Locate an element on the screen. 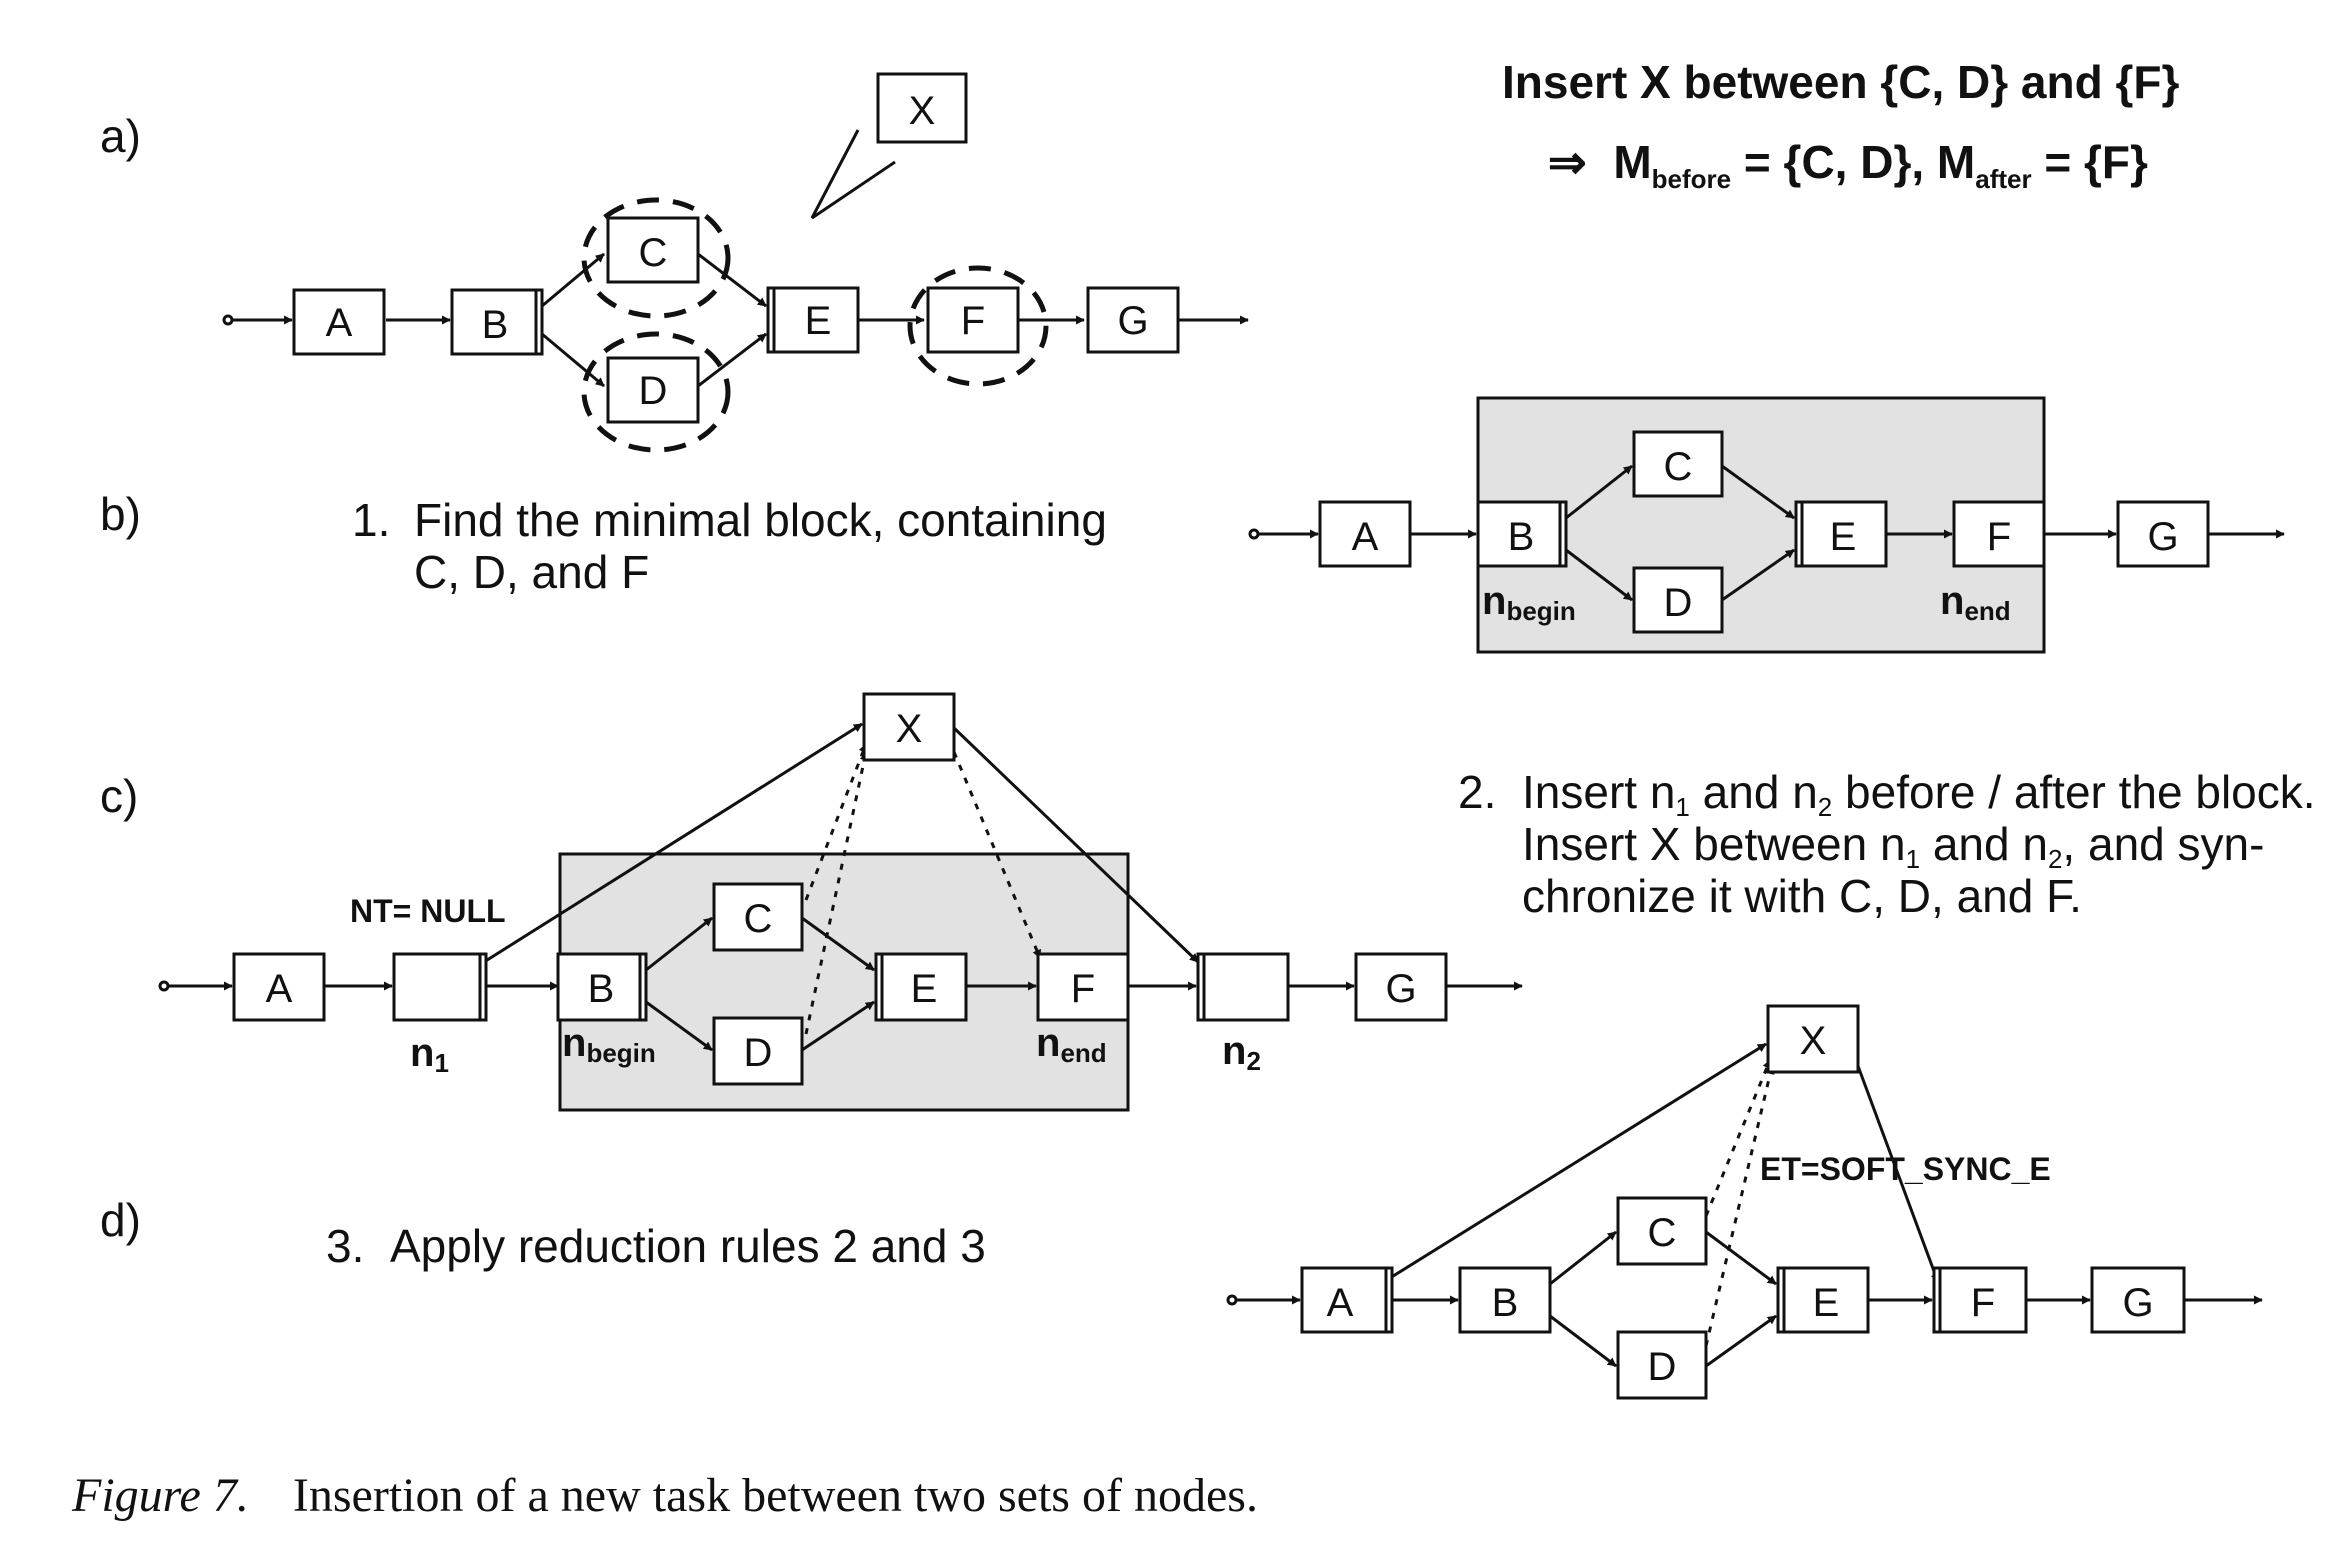 This screenshot has height=1550, width=2350. panel-a-heading: Insert X between {C, D} and {F} is located at coordinates (1840, 82).